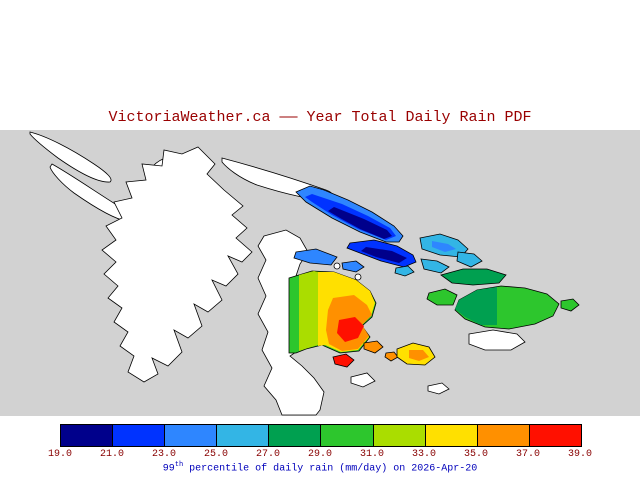  Describe the element at coordinates (308, 311) in the screenshot. I see `rain-patch-chartreuse-band` at that location.